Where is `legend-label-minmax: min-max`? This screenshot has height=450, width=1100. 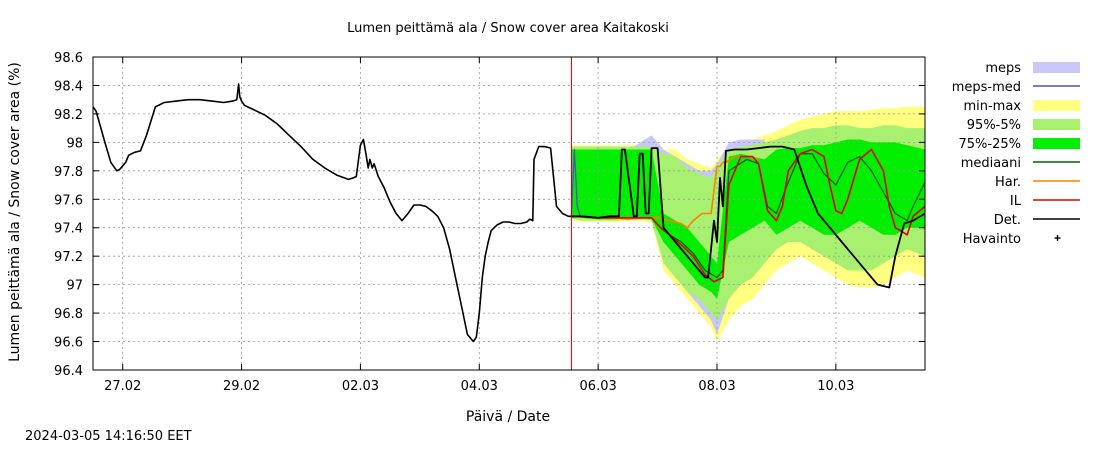
legend-label-minmax: min-max is located at coordinates (992, 106).